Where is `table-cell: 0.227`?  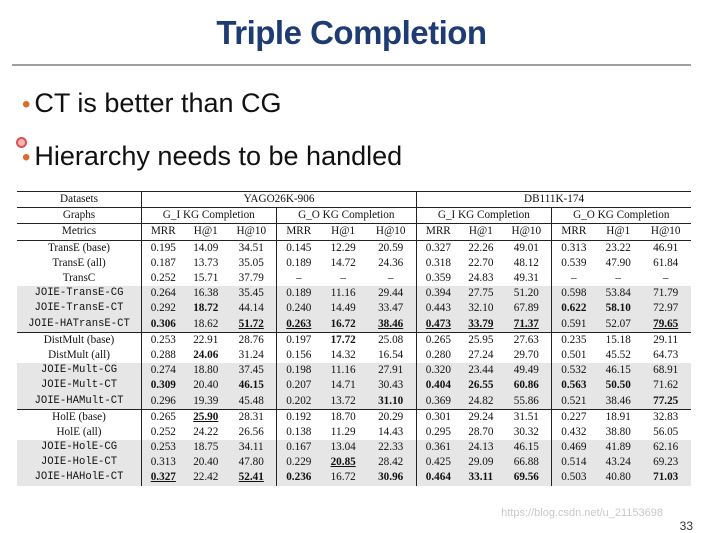 table-cell: 0.227 is located at coordinates (573, 417).